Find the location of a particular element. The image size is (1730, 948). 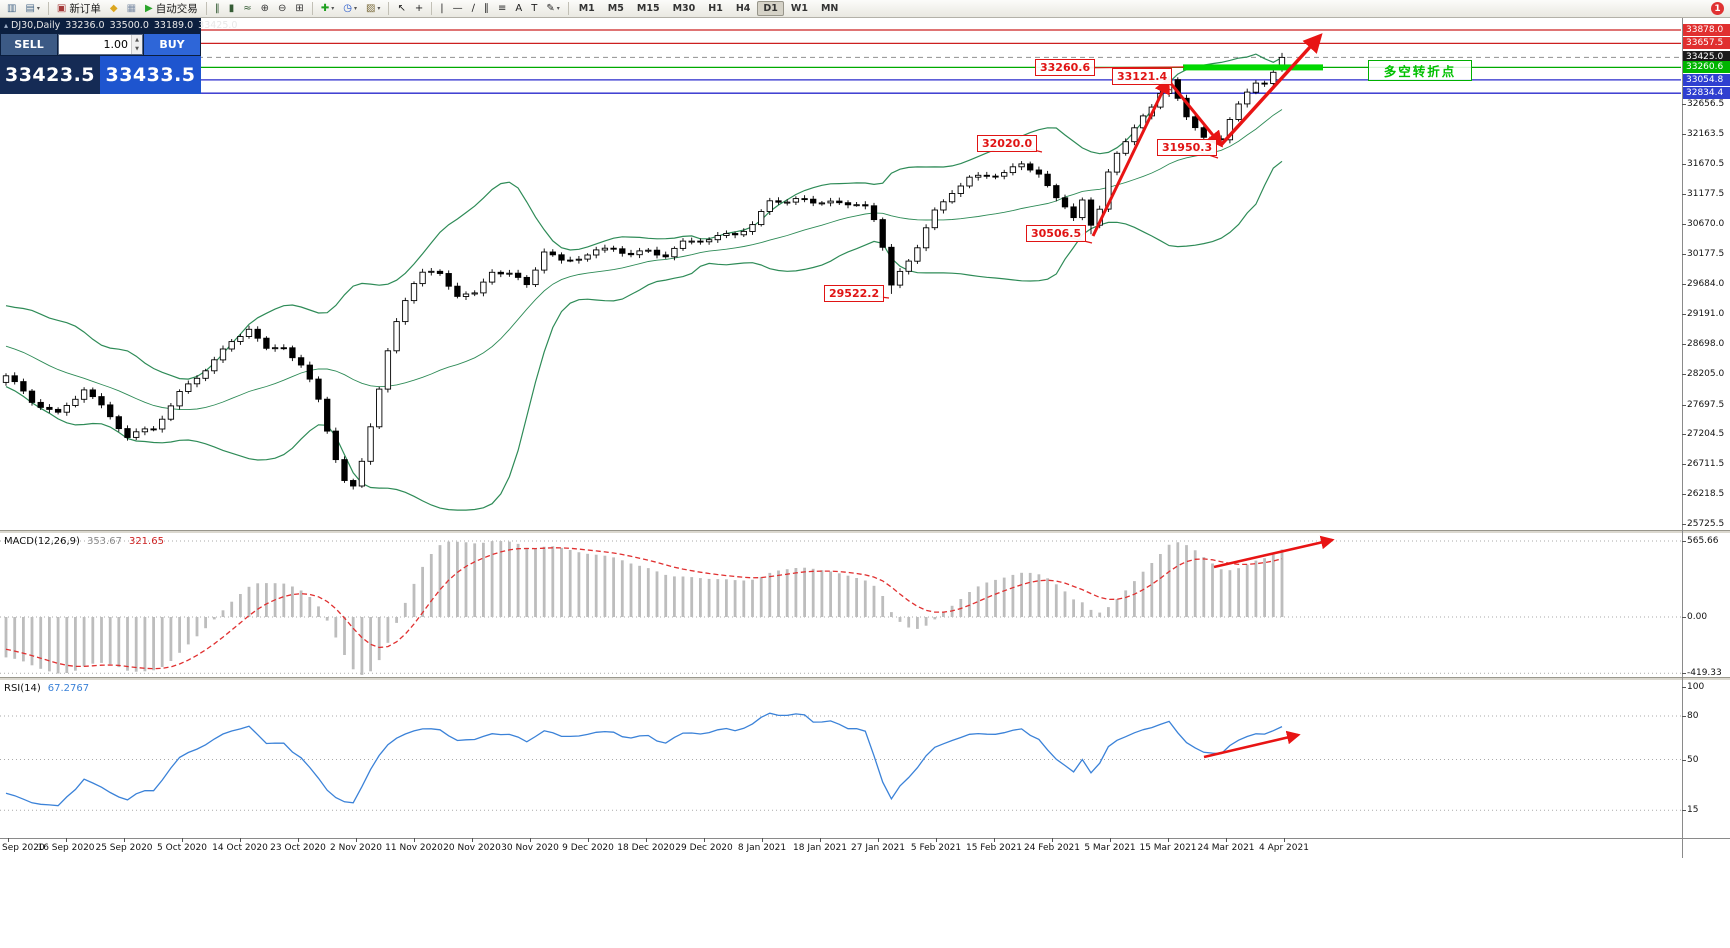

lot-increment-button: ▲ is located at coordinates (137, 40).